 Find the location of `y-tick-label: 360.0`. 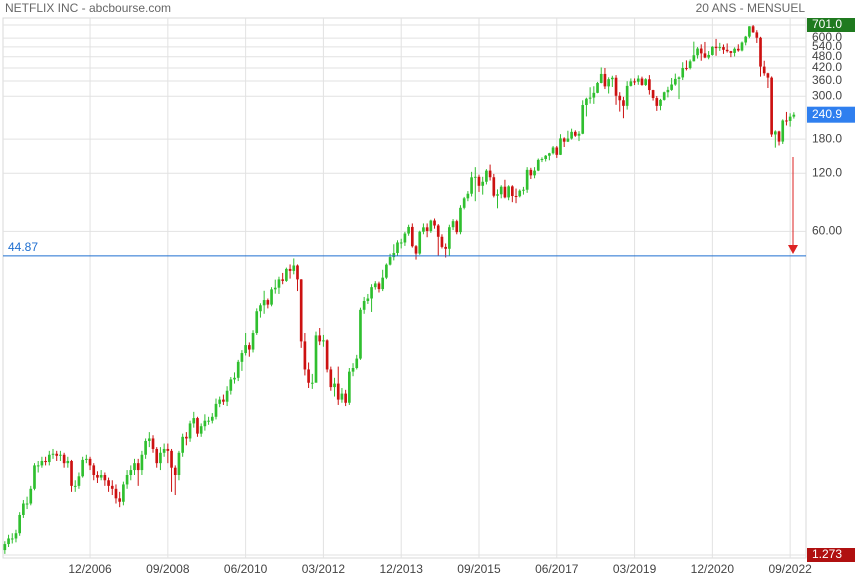

y-tick-label: 360.0 is located at coordinates (827, 80).